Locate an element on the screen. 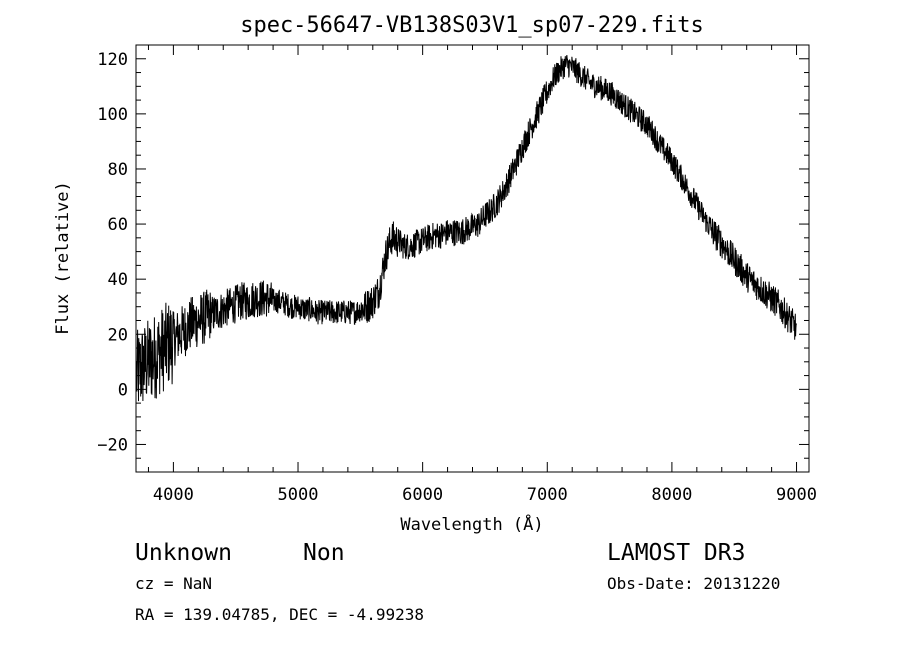 This screenshot has width=900, height=649. object-class-label: Unknown is located at coordinates (183, 553).